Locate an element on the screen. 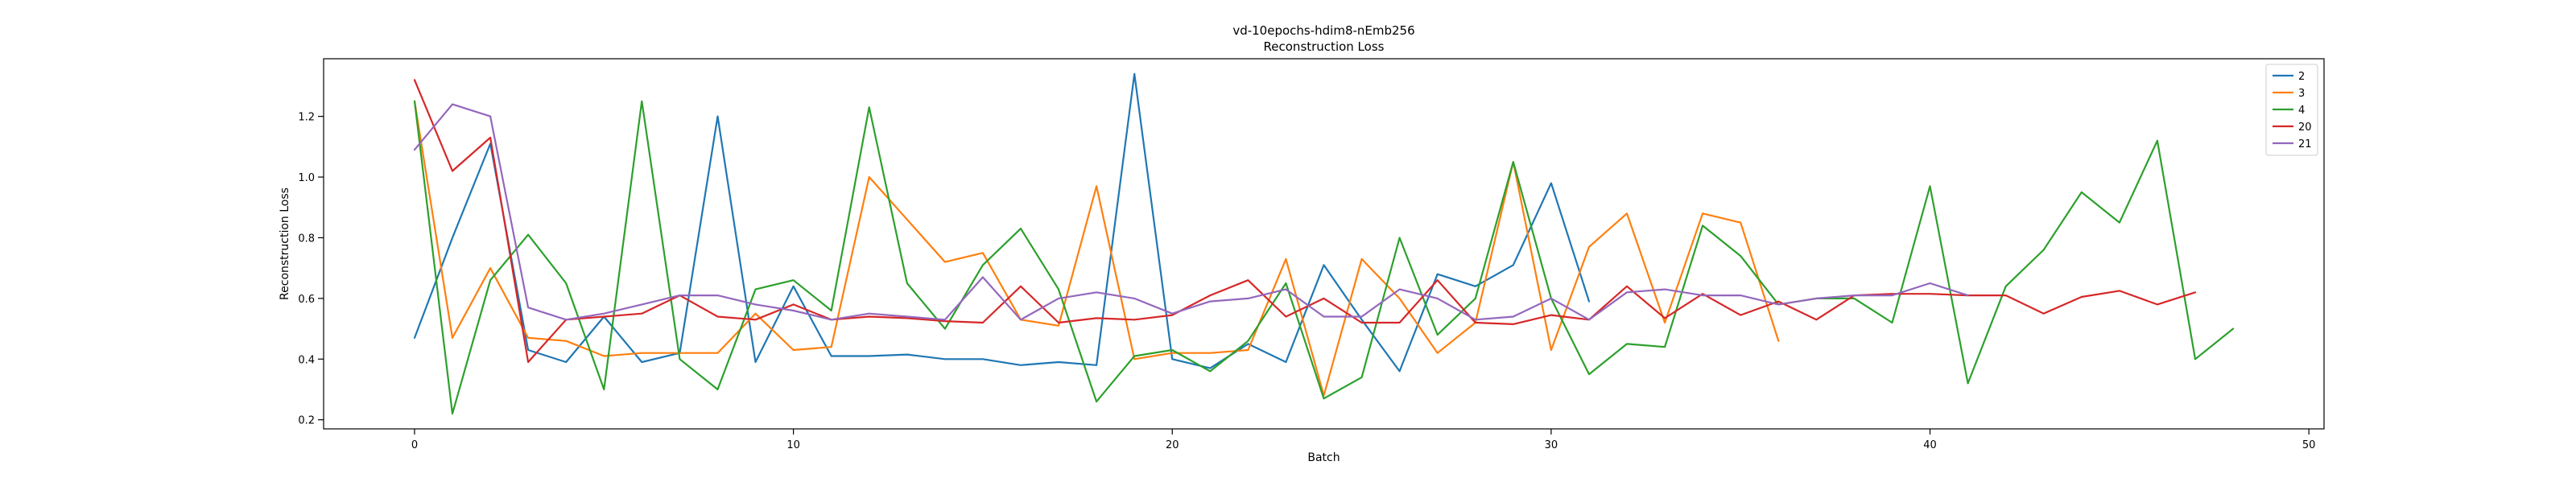 This screenshot has height=486, width=2576. y-axis-label: Reconstruction Loss is located at coordinates (285, 243).